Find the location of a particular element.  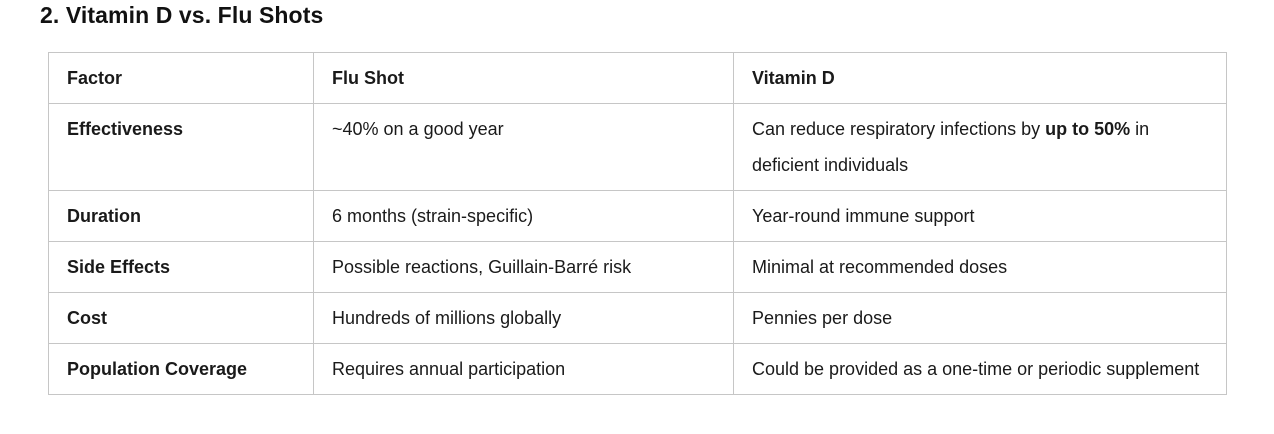

cell-effectiveness-factor: Effectiveness is located at coordinates (181, 147).